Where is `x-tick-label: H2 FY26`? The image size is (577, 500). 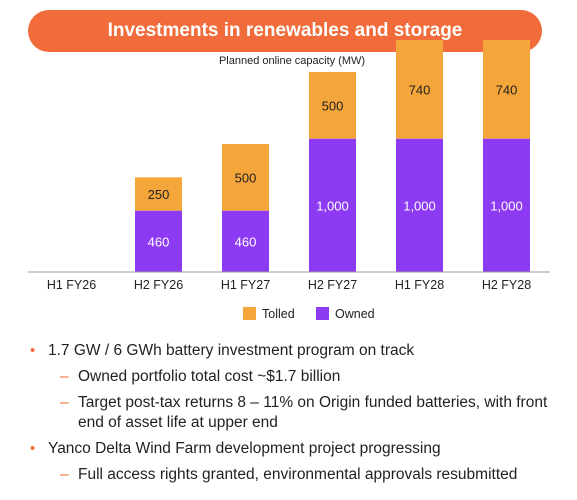 x-tick-label: H2 FY26 is located at coordinates (158, 285).